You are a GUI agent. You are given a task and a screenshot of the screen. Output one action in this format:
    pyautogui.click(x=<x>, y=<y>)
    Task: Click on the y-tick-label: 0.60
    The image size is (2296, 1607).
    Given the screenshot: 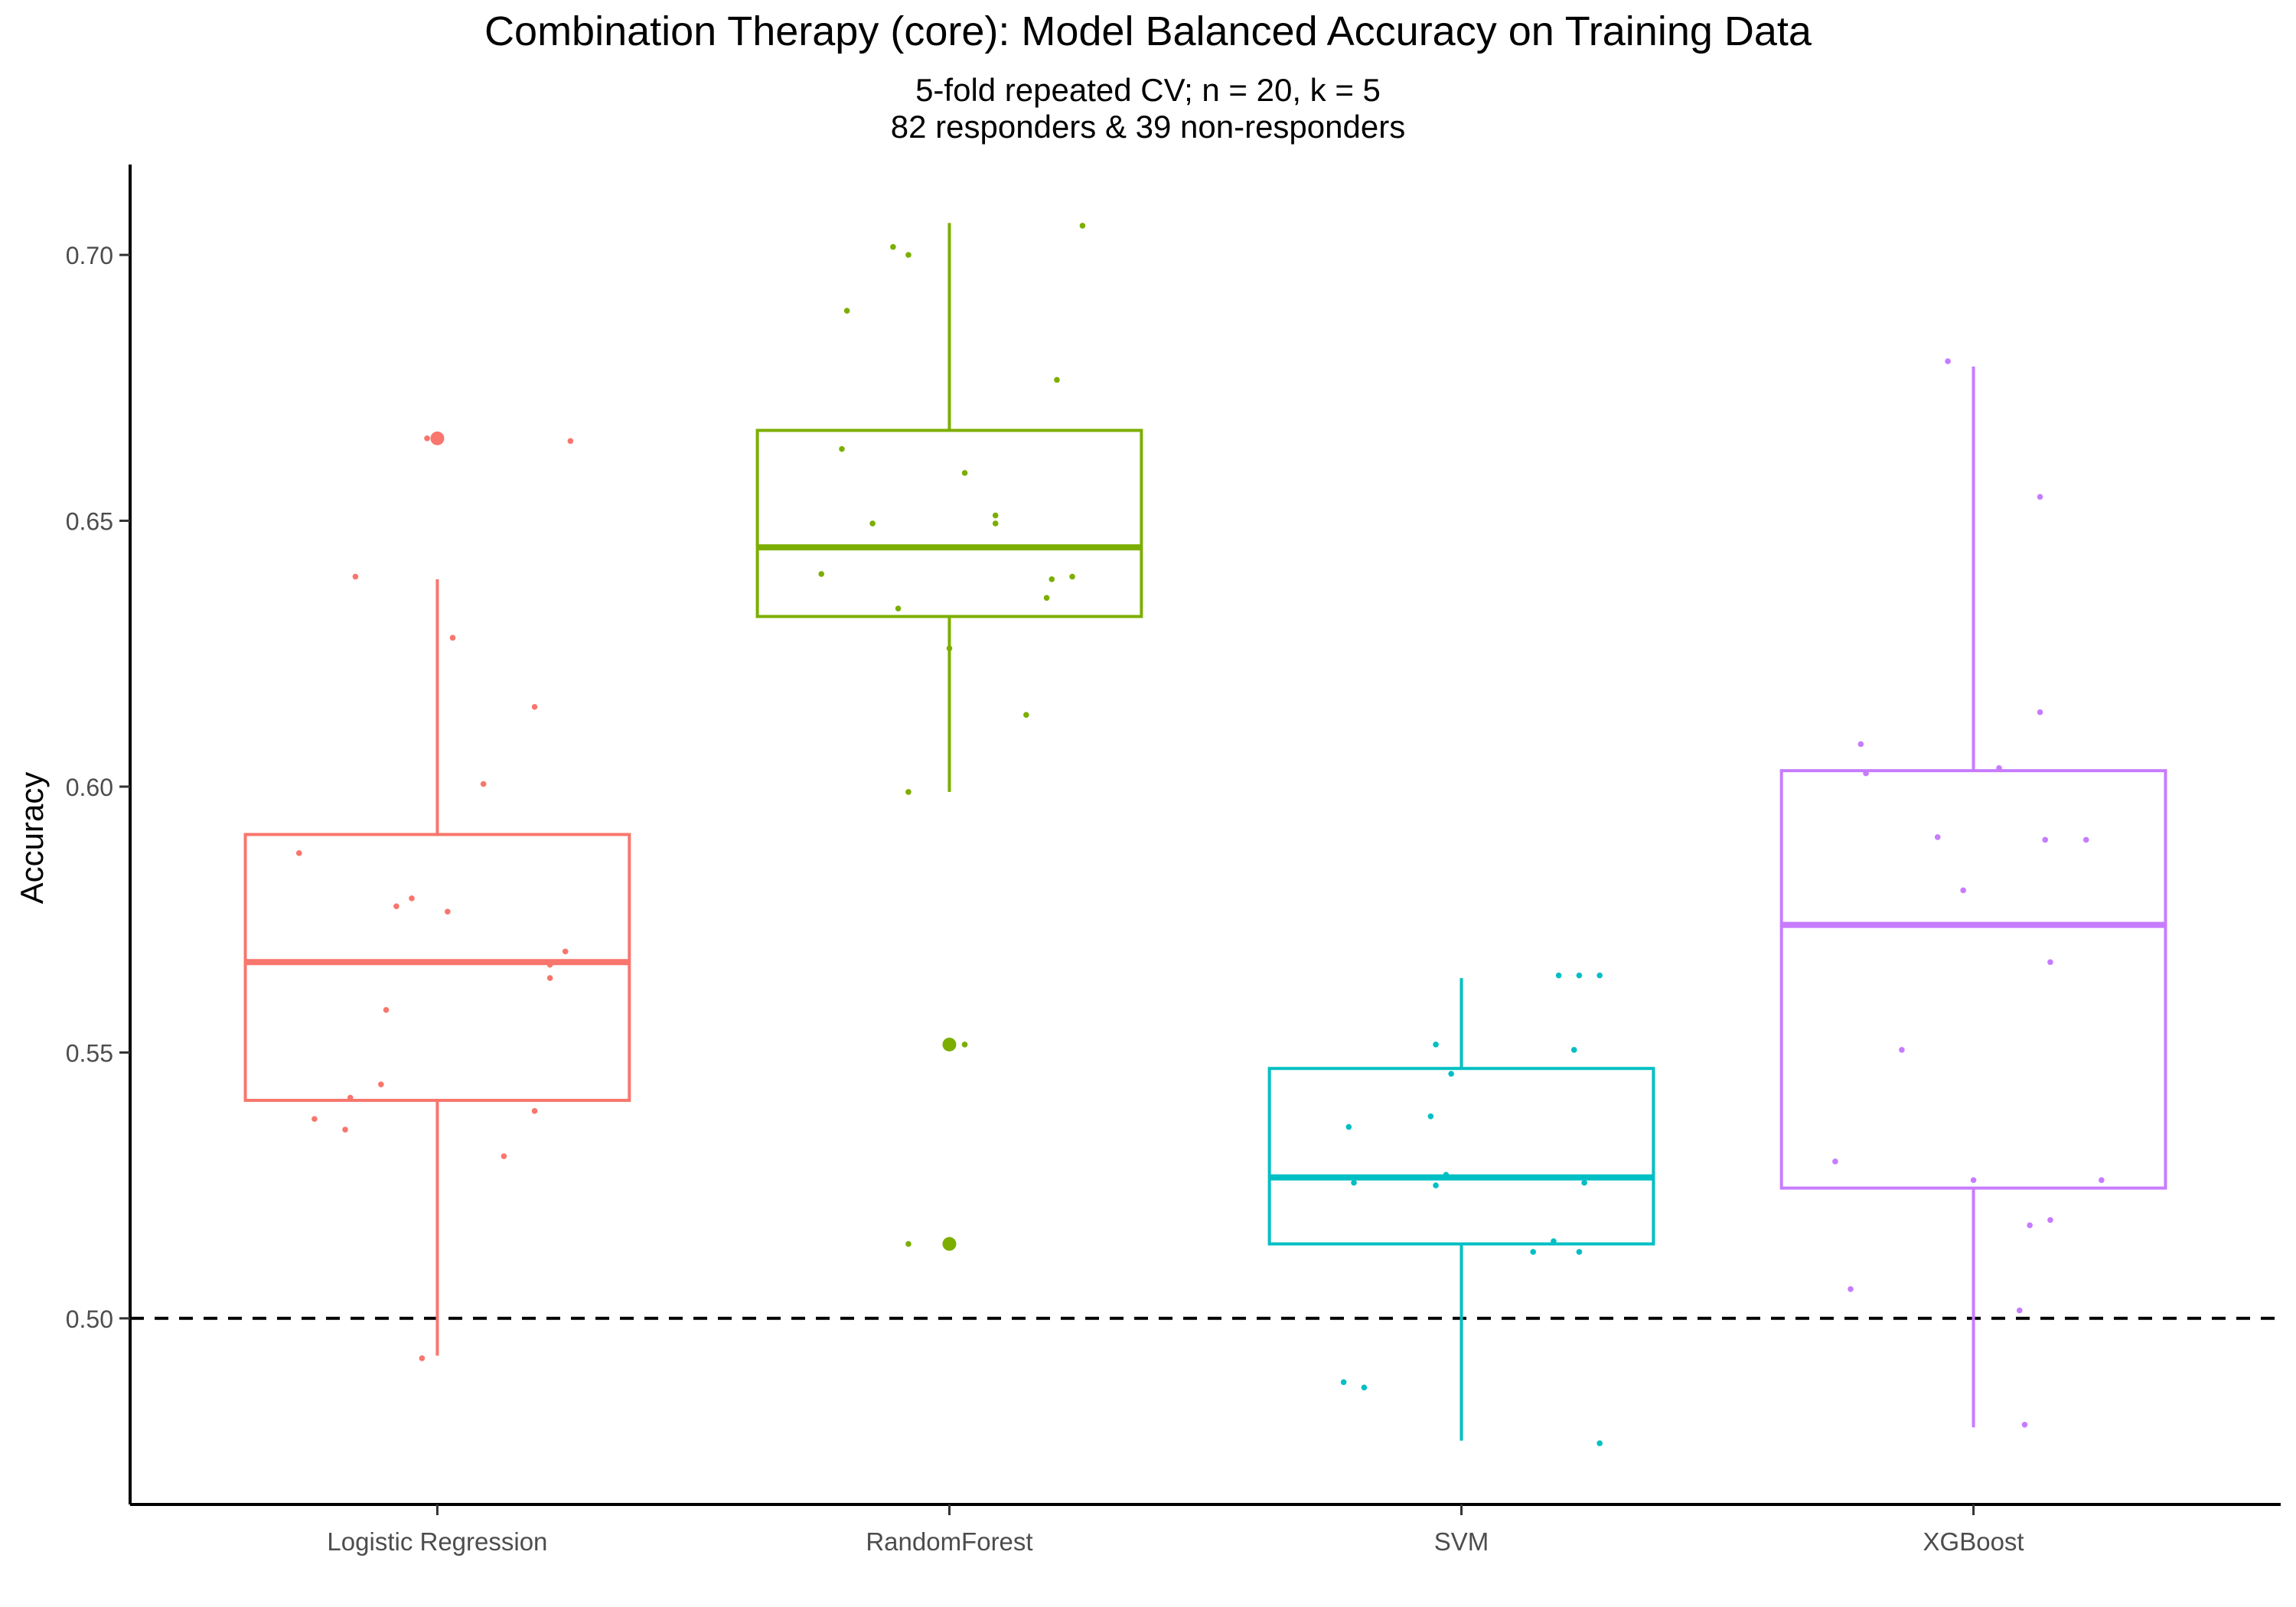 What is the action you would take?
    pyautogui.click(x=89, y=787)
    